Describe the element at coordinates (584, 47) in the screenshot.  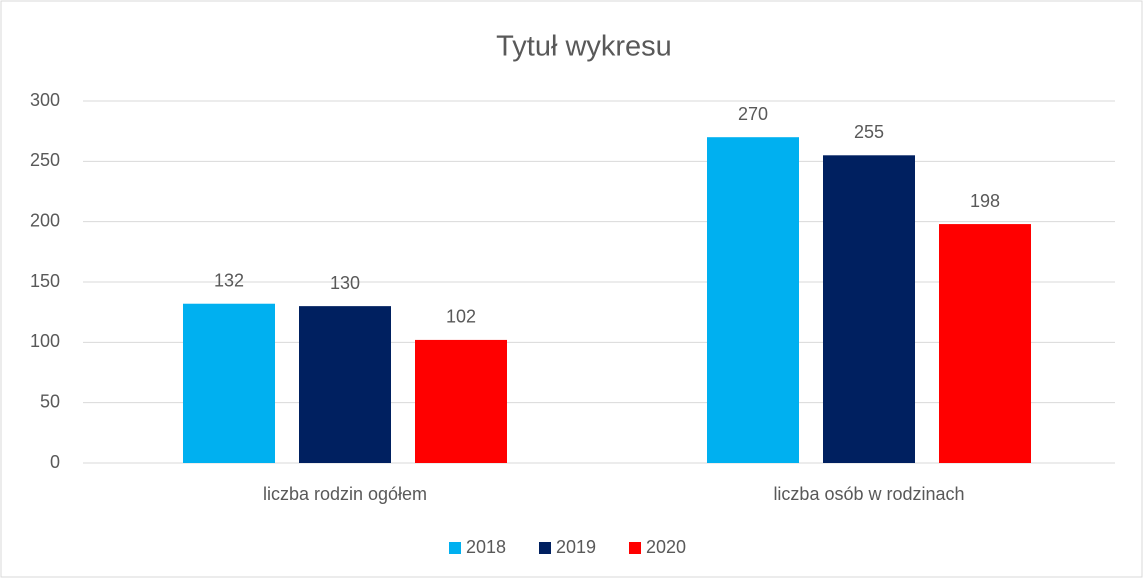
I see `chart-title: Tytuł wykresu` at that location.